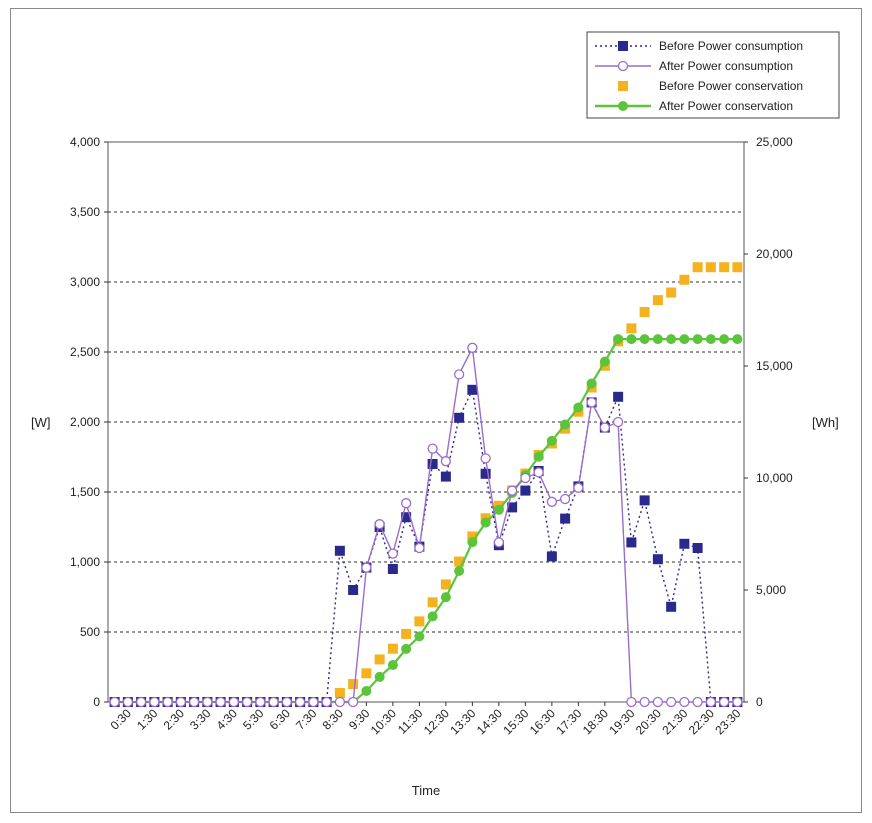  I want to click on x-tick-label: 16:30, so click(542, 721).